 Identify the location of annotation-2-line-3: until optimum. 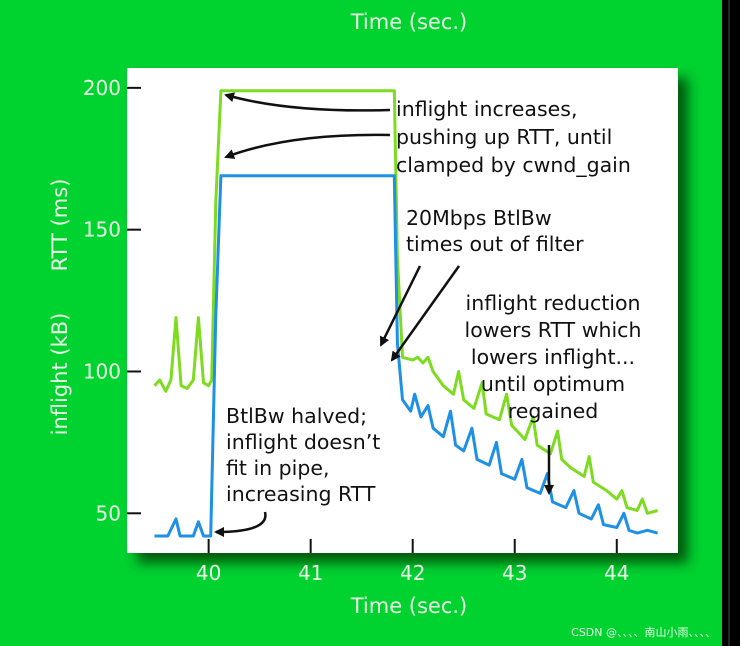
(553, 384).